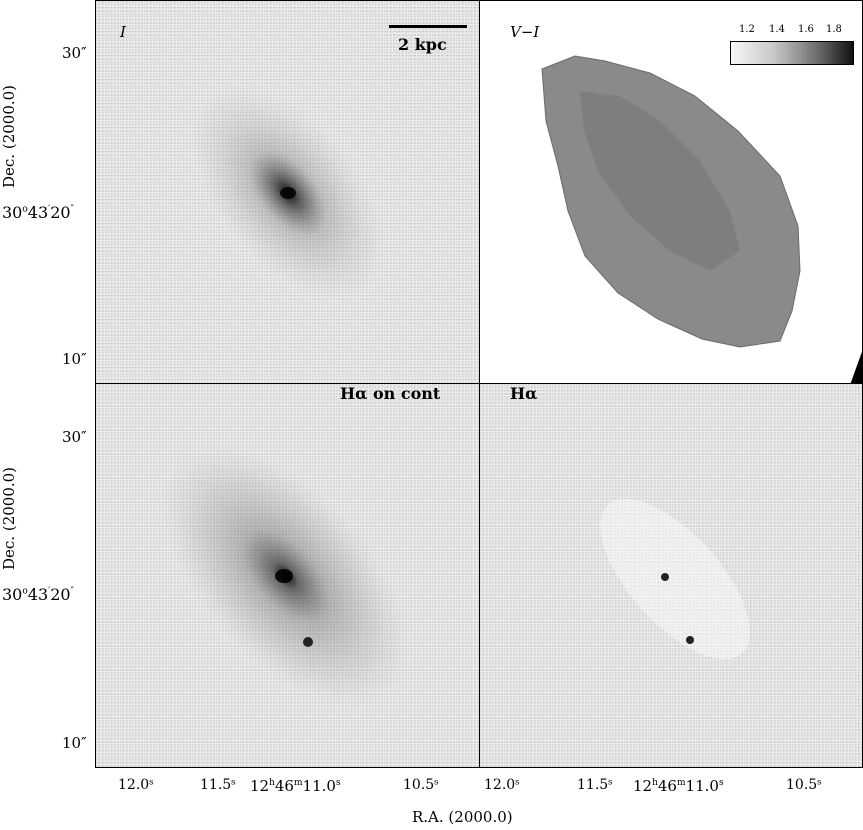  I want to click on x-tick-left-10.5: 10.5ˢ, so click(421, 785).